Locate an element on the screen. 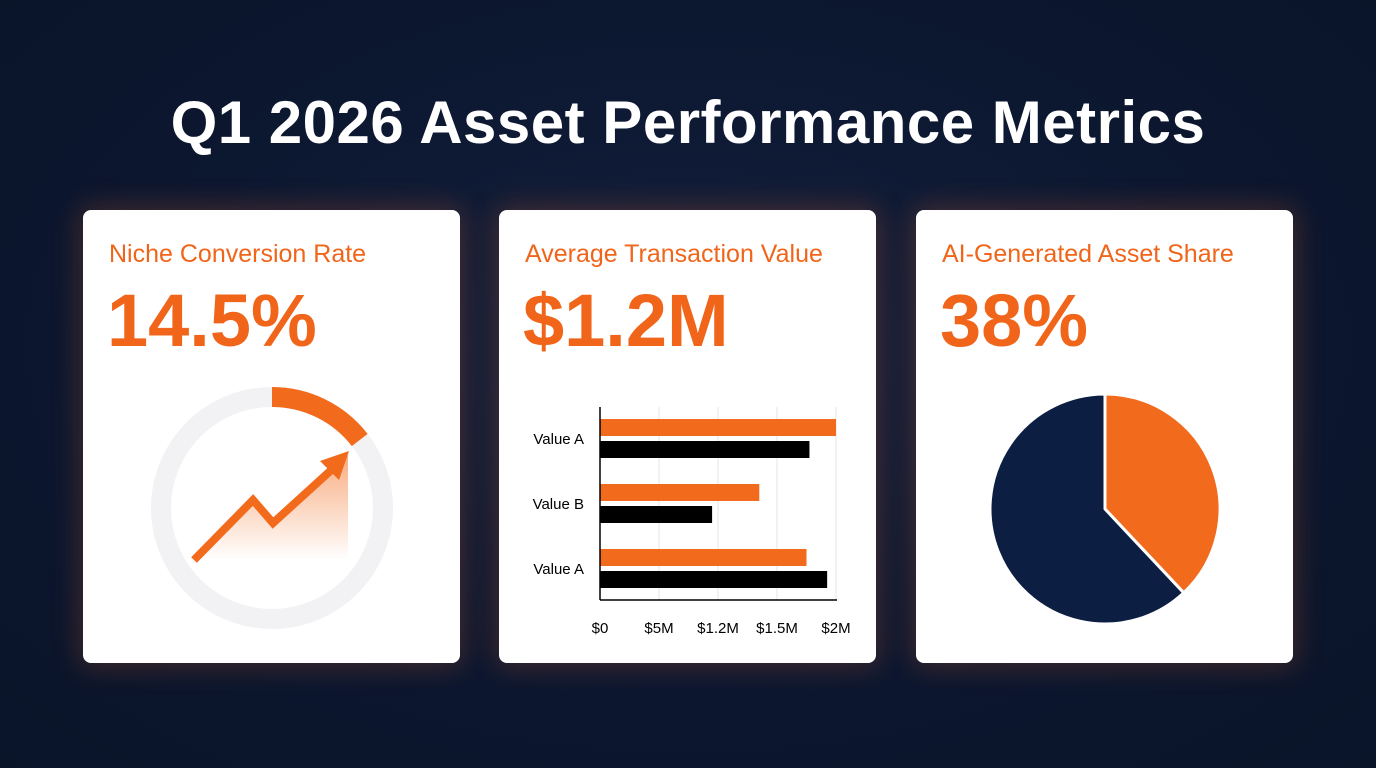 This screenshot has width=1376, height=768. card-label: Average Transaction Value is located at coordinates (674, 254).